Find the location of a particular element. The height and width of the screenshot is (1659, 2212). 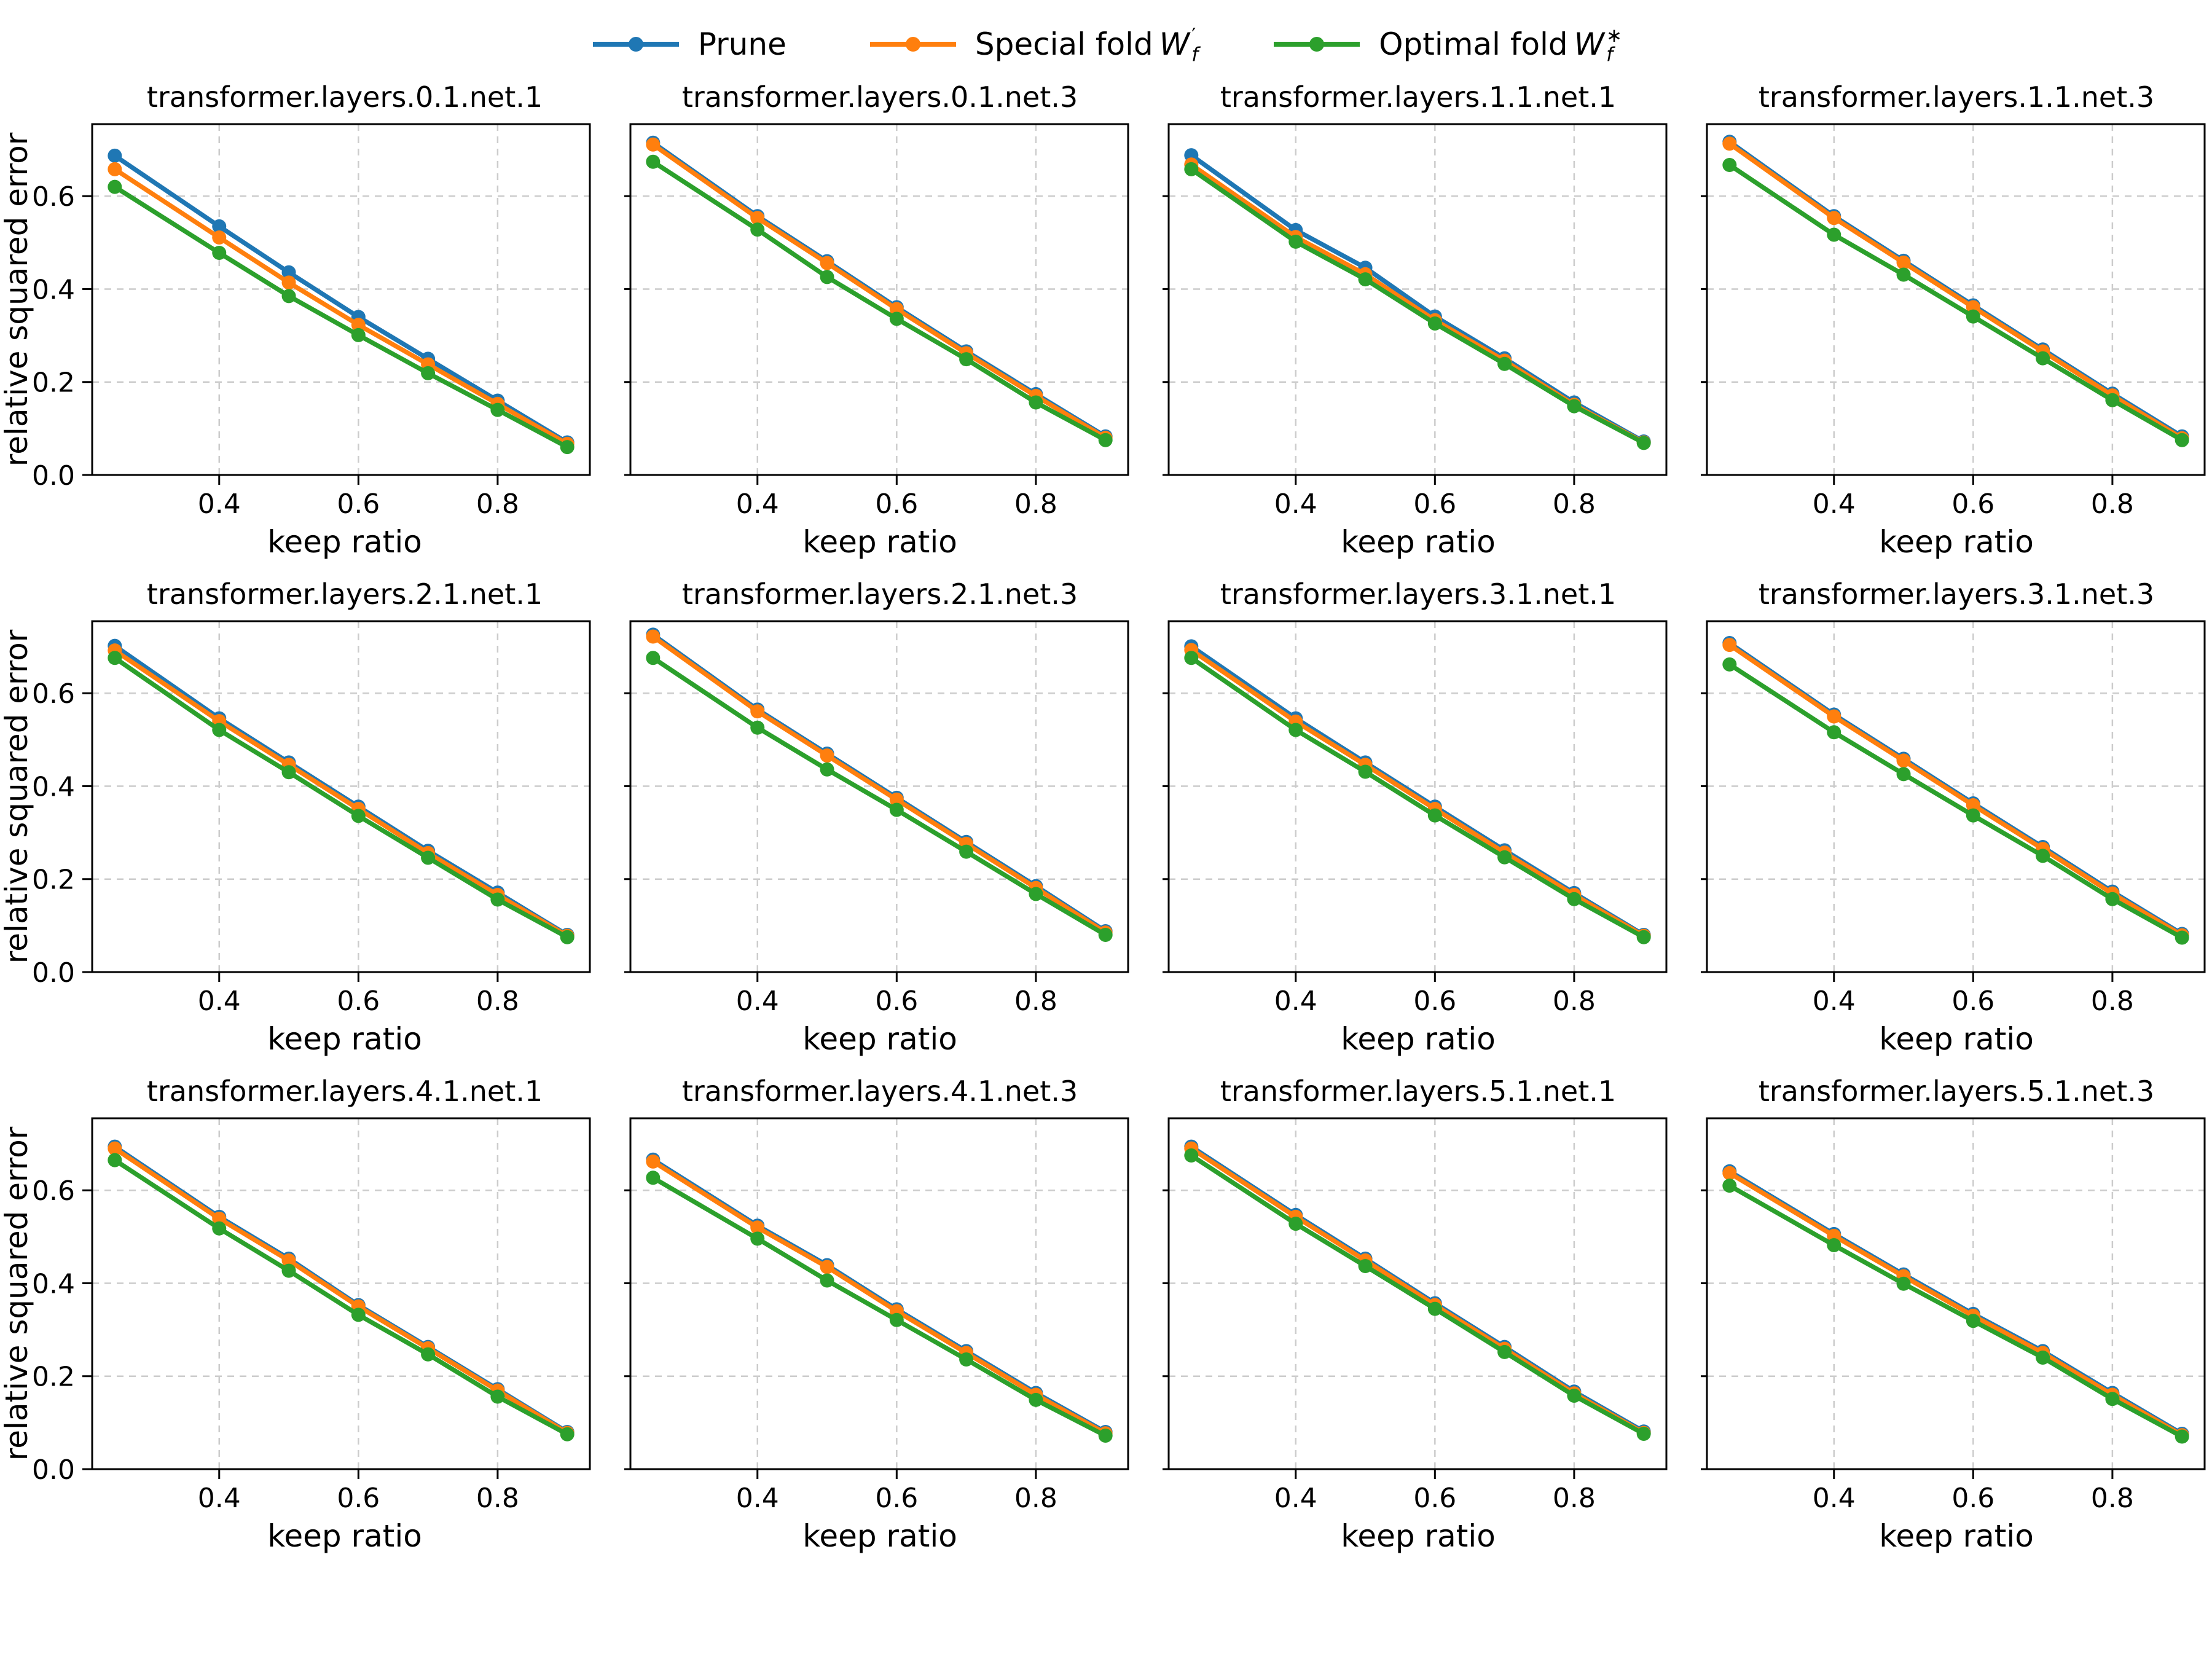

legend-item-special-fold: Special fold W ′ f is located at coordinates (1033, 45).